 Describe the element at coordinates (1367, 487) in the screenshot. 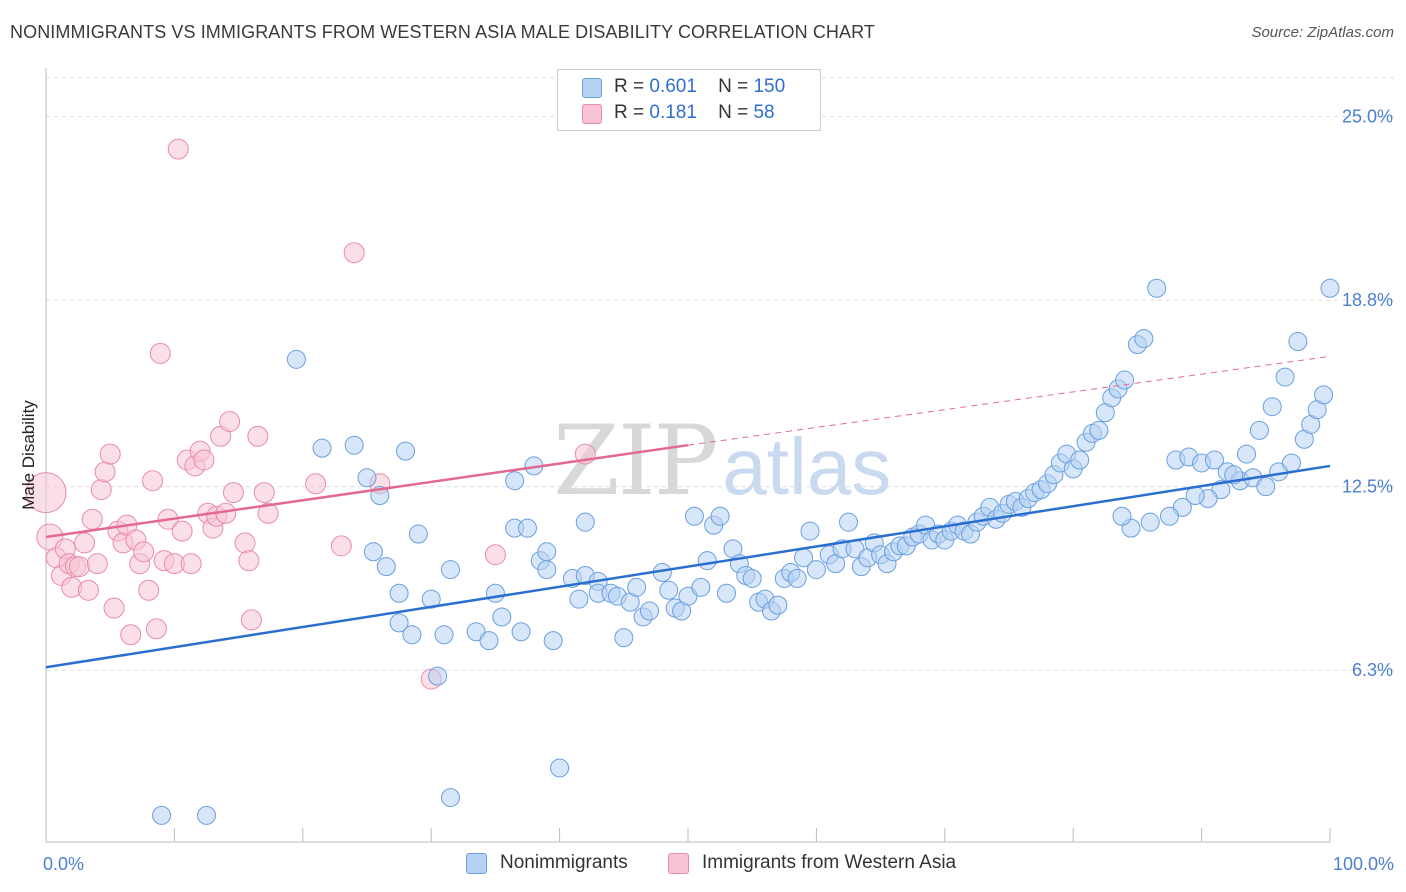

I see `y-tick-label: 12.5%` at that location.